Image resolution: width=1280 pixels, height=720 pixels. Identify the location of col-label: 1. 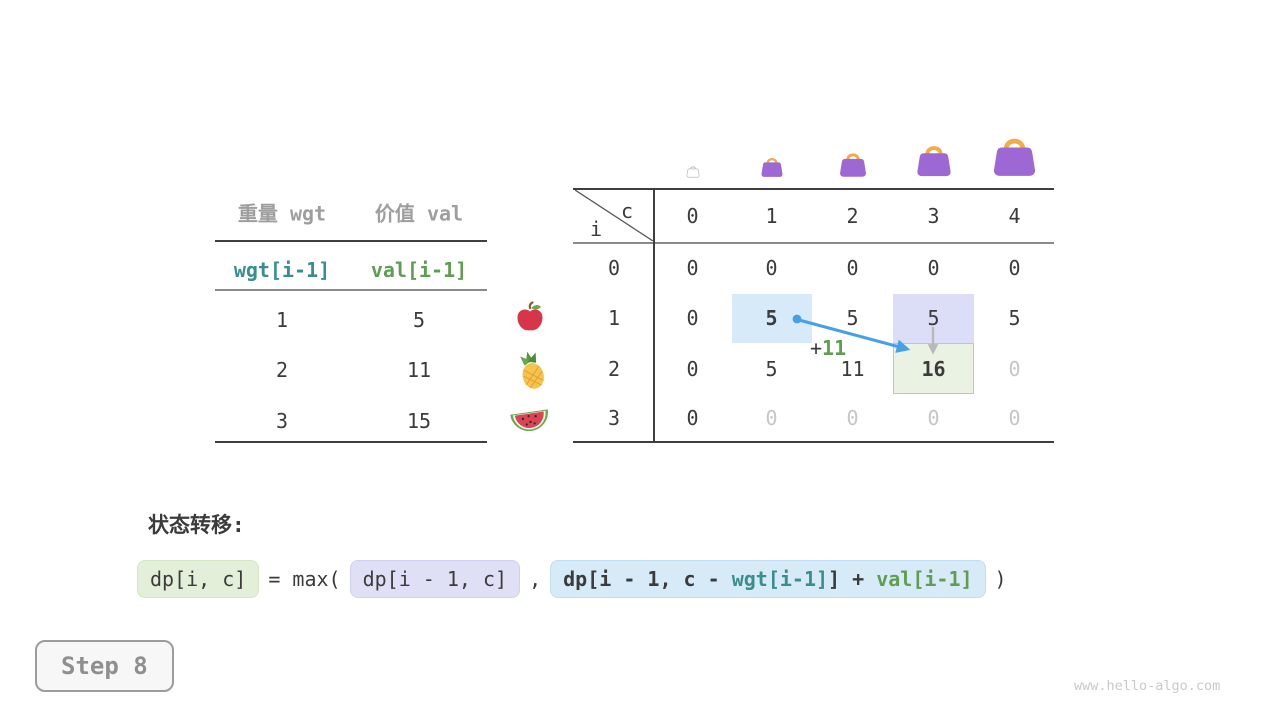
(771, 216).